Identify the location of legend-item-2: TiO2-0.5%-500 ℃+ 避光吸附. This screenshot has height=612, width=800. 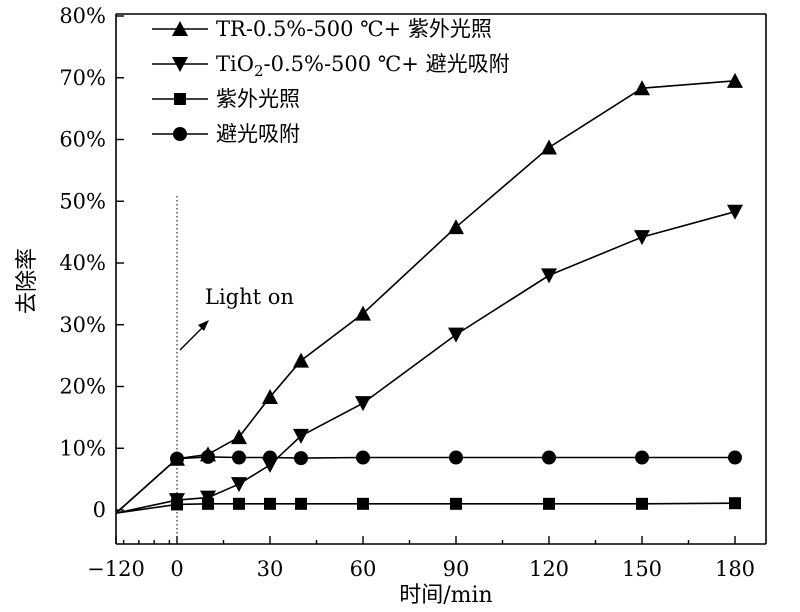
(331, 66).